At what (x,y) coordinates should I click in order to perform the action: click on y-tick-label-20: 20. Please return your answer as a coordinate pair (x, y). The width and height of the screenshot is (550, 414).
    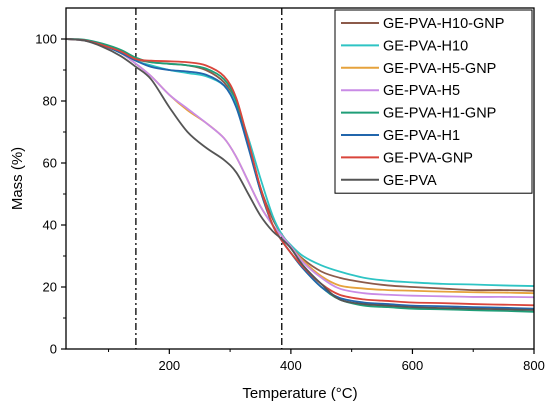
    Looking at the image, I should click on (50, 287).